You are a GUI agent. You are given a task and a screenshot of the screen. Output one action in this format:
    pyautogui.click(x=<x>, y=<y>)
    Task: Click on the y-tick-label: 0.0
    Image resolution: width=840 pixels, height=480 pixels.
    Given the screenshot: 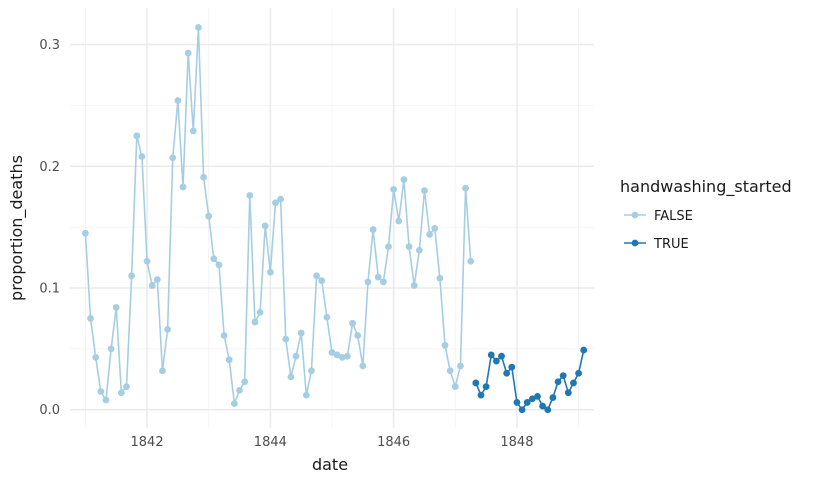 What is the action you would take?
    pyautogui.click(x=49, y=410)
    